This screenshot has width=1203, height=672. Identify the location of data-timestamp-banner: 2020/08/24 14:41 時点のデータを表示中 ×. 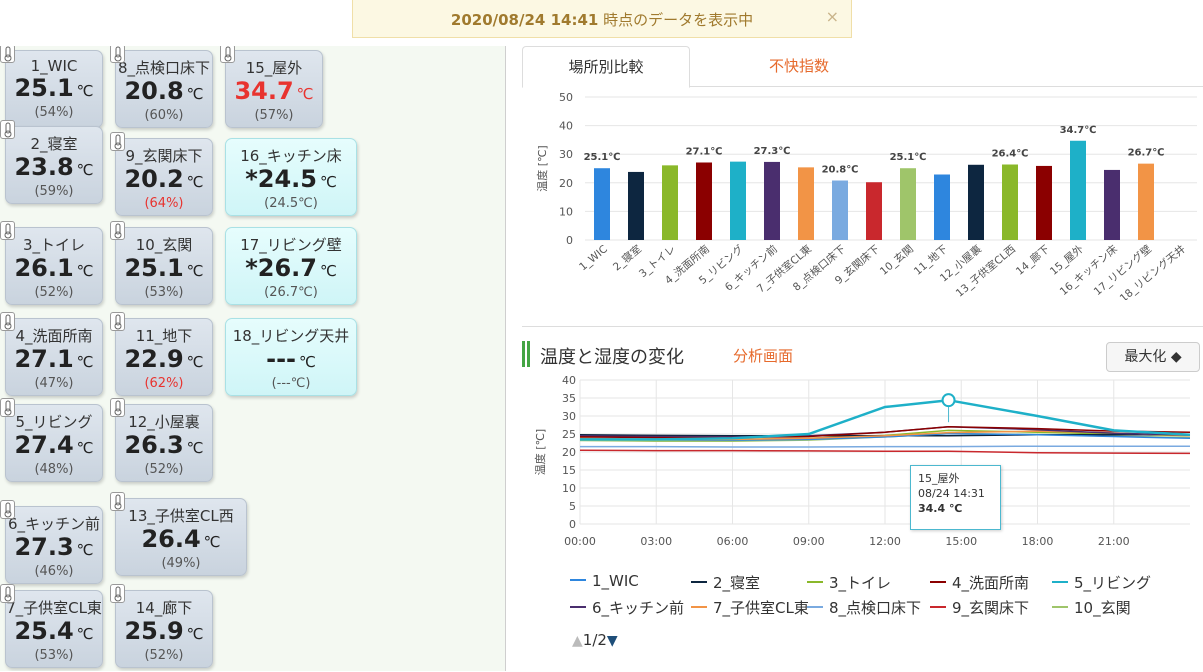
(602, 19).